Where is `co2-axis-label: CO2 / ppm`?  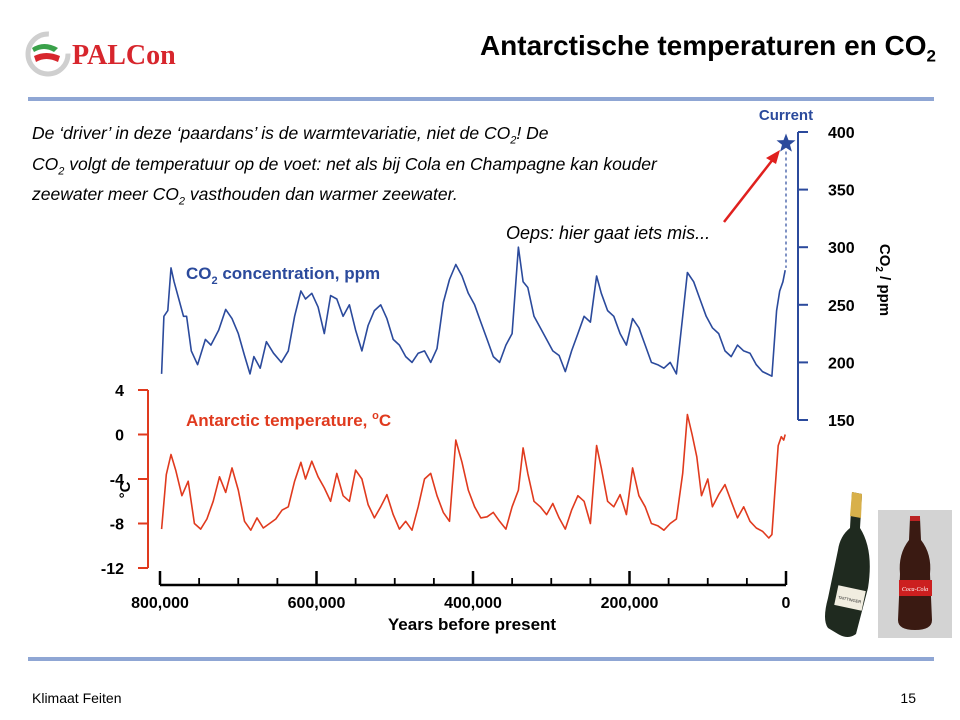
co2-axis-label: CO2 / ppm is located at coordinates (883, 280).